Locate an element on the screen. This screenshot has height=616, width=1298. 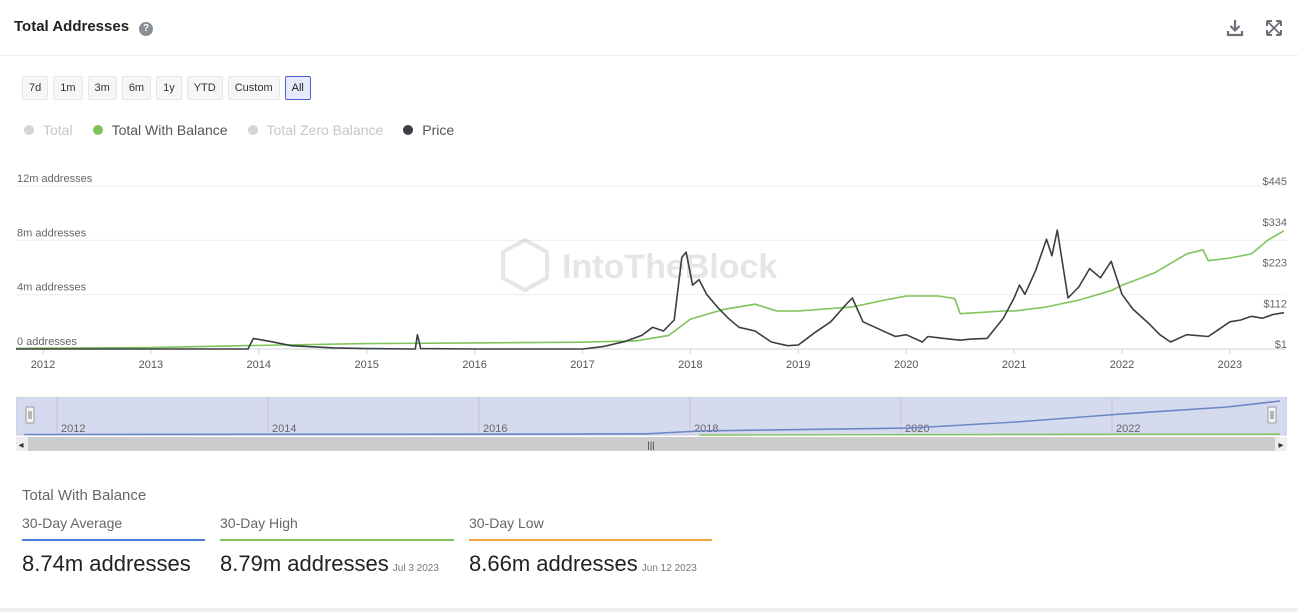
navigator-selection is located at coordinates (651, 416).